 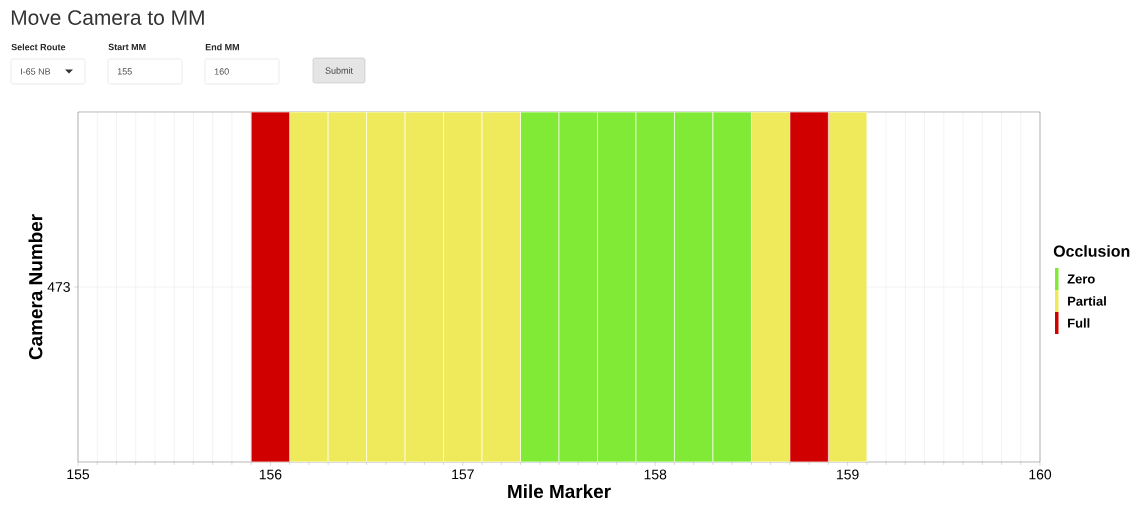 I want to click on text: Start MM, so click(x=127, y=47).